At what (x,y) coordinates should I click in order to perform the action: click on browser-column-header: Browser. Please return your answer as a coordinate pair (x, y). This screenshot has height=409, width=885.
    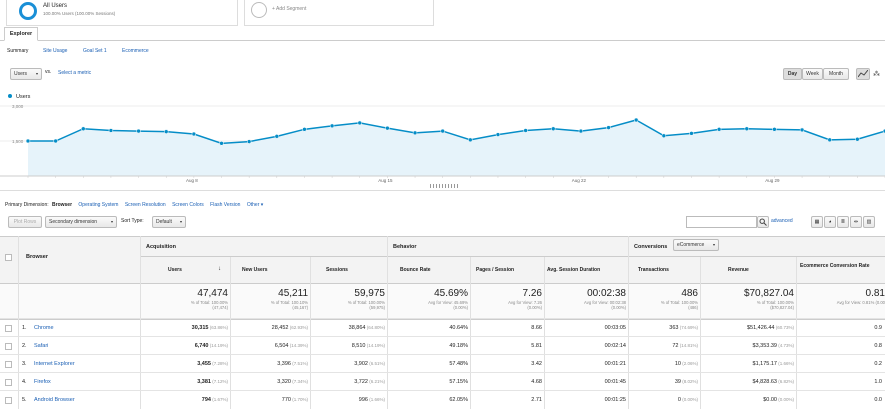
    Looking at the image, I should click on (37, 257).